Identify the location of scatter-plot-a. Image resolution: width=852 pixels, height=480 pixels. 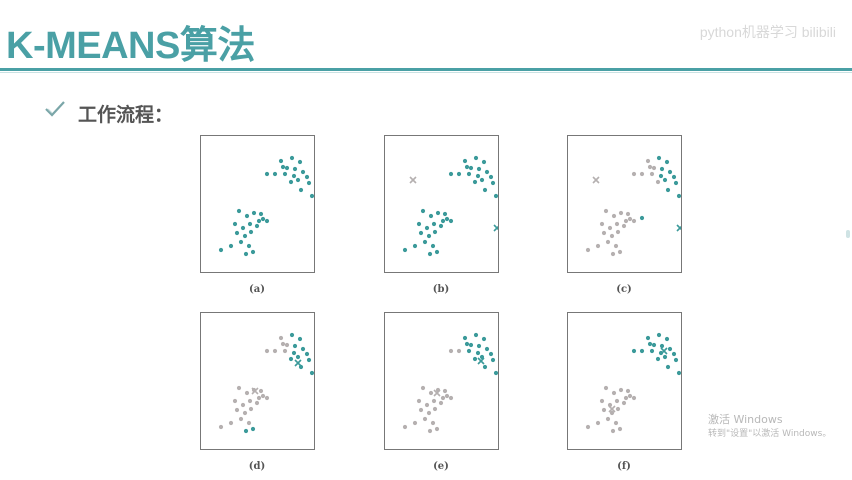
(266, 206).